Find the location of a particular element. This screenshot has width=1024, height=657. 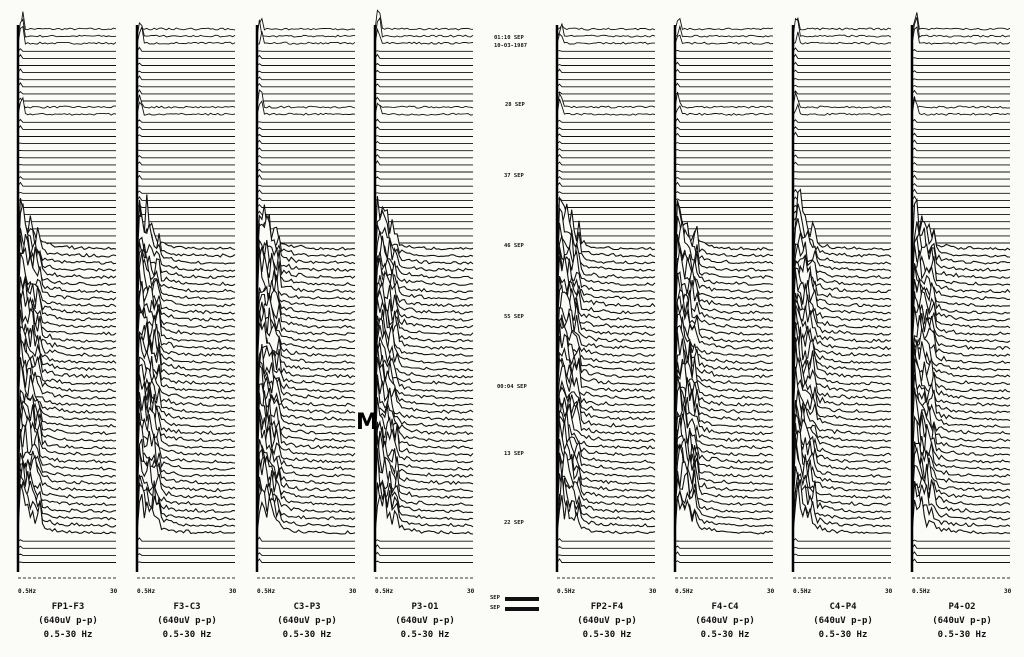

channel-name: FP1-F3 is located at coordinates (68, 607).